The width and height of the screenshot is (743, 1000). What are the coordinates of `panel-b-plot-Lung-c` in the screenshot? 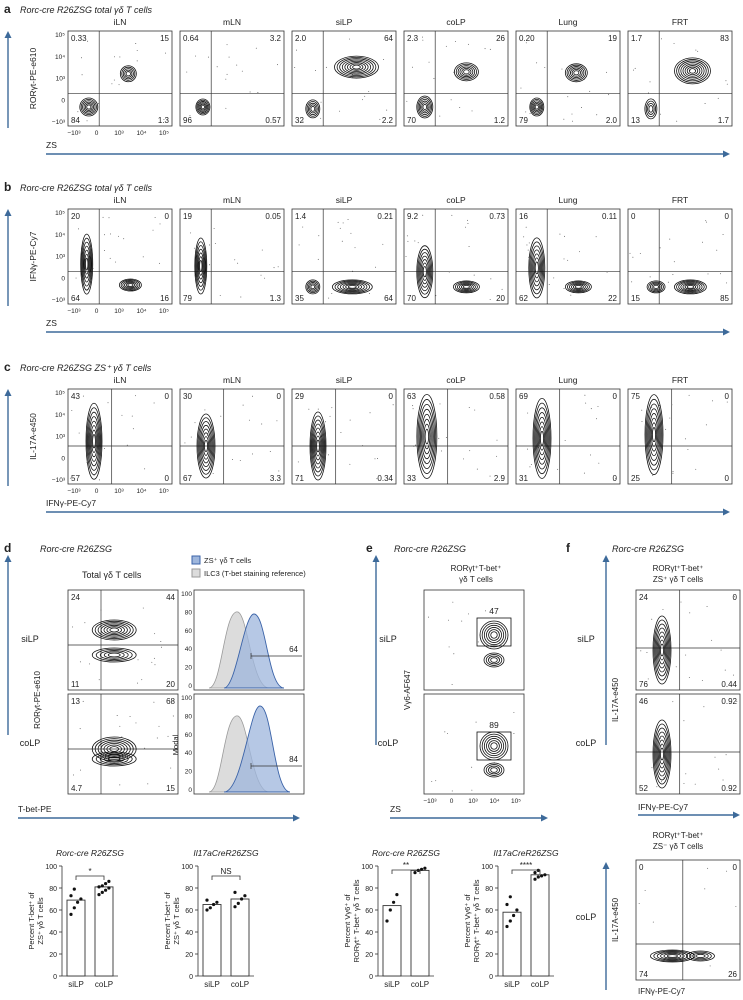 It's located at (537, 268).